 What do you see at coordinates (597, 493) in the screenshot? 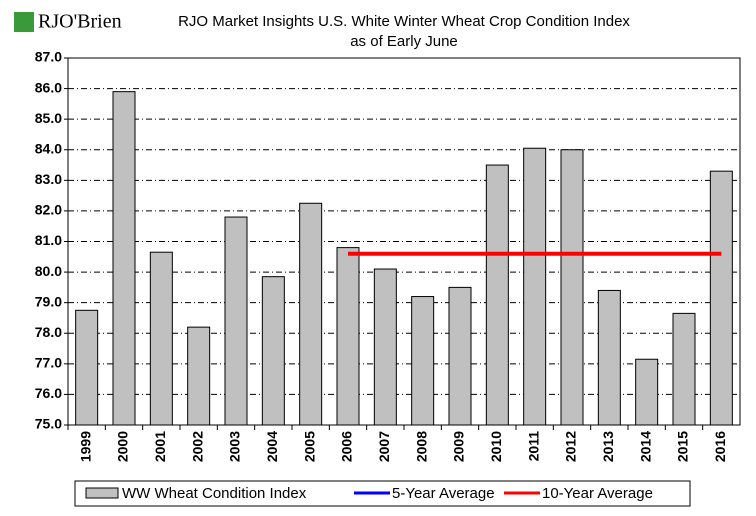
I see `legend-label: 10-Year Average` at bounding box center [597, 493].